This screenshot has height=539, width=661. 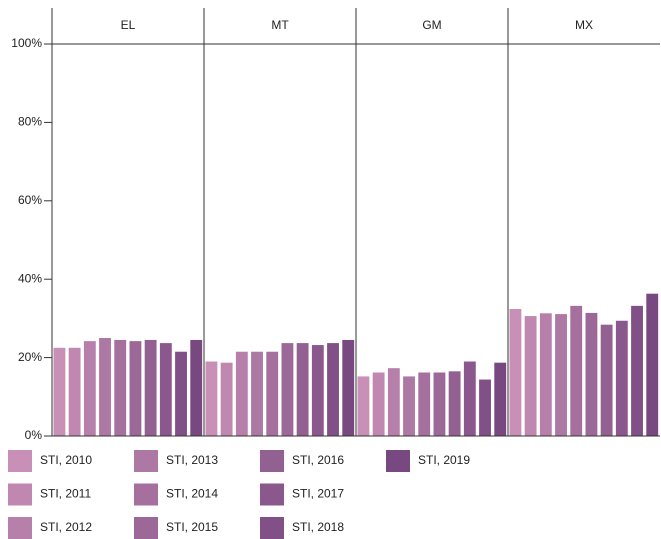 What do you see at coordinates (280, 25) in the screenshot?
I see `panel-label: MT` at bounding box center [280, 25].